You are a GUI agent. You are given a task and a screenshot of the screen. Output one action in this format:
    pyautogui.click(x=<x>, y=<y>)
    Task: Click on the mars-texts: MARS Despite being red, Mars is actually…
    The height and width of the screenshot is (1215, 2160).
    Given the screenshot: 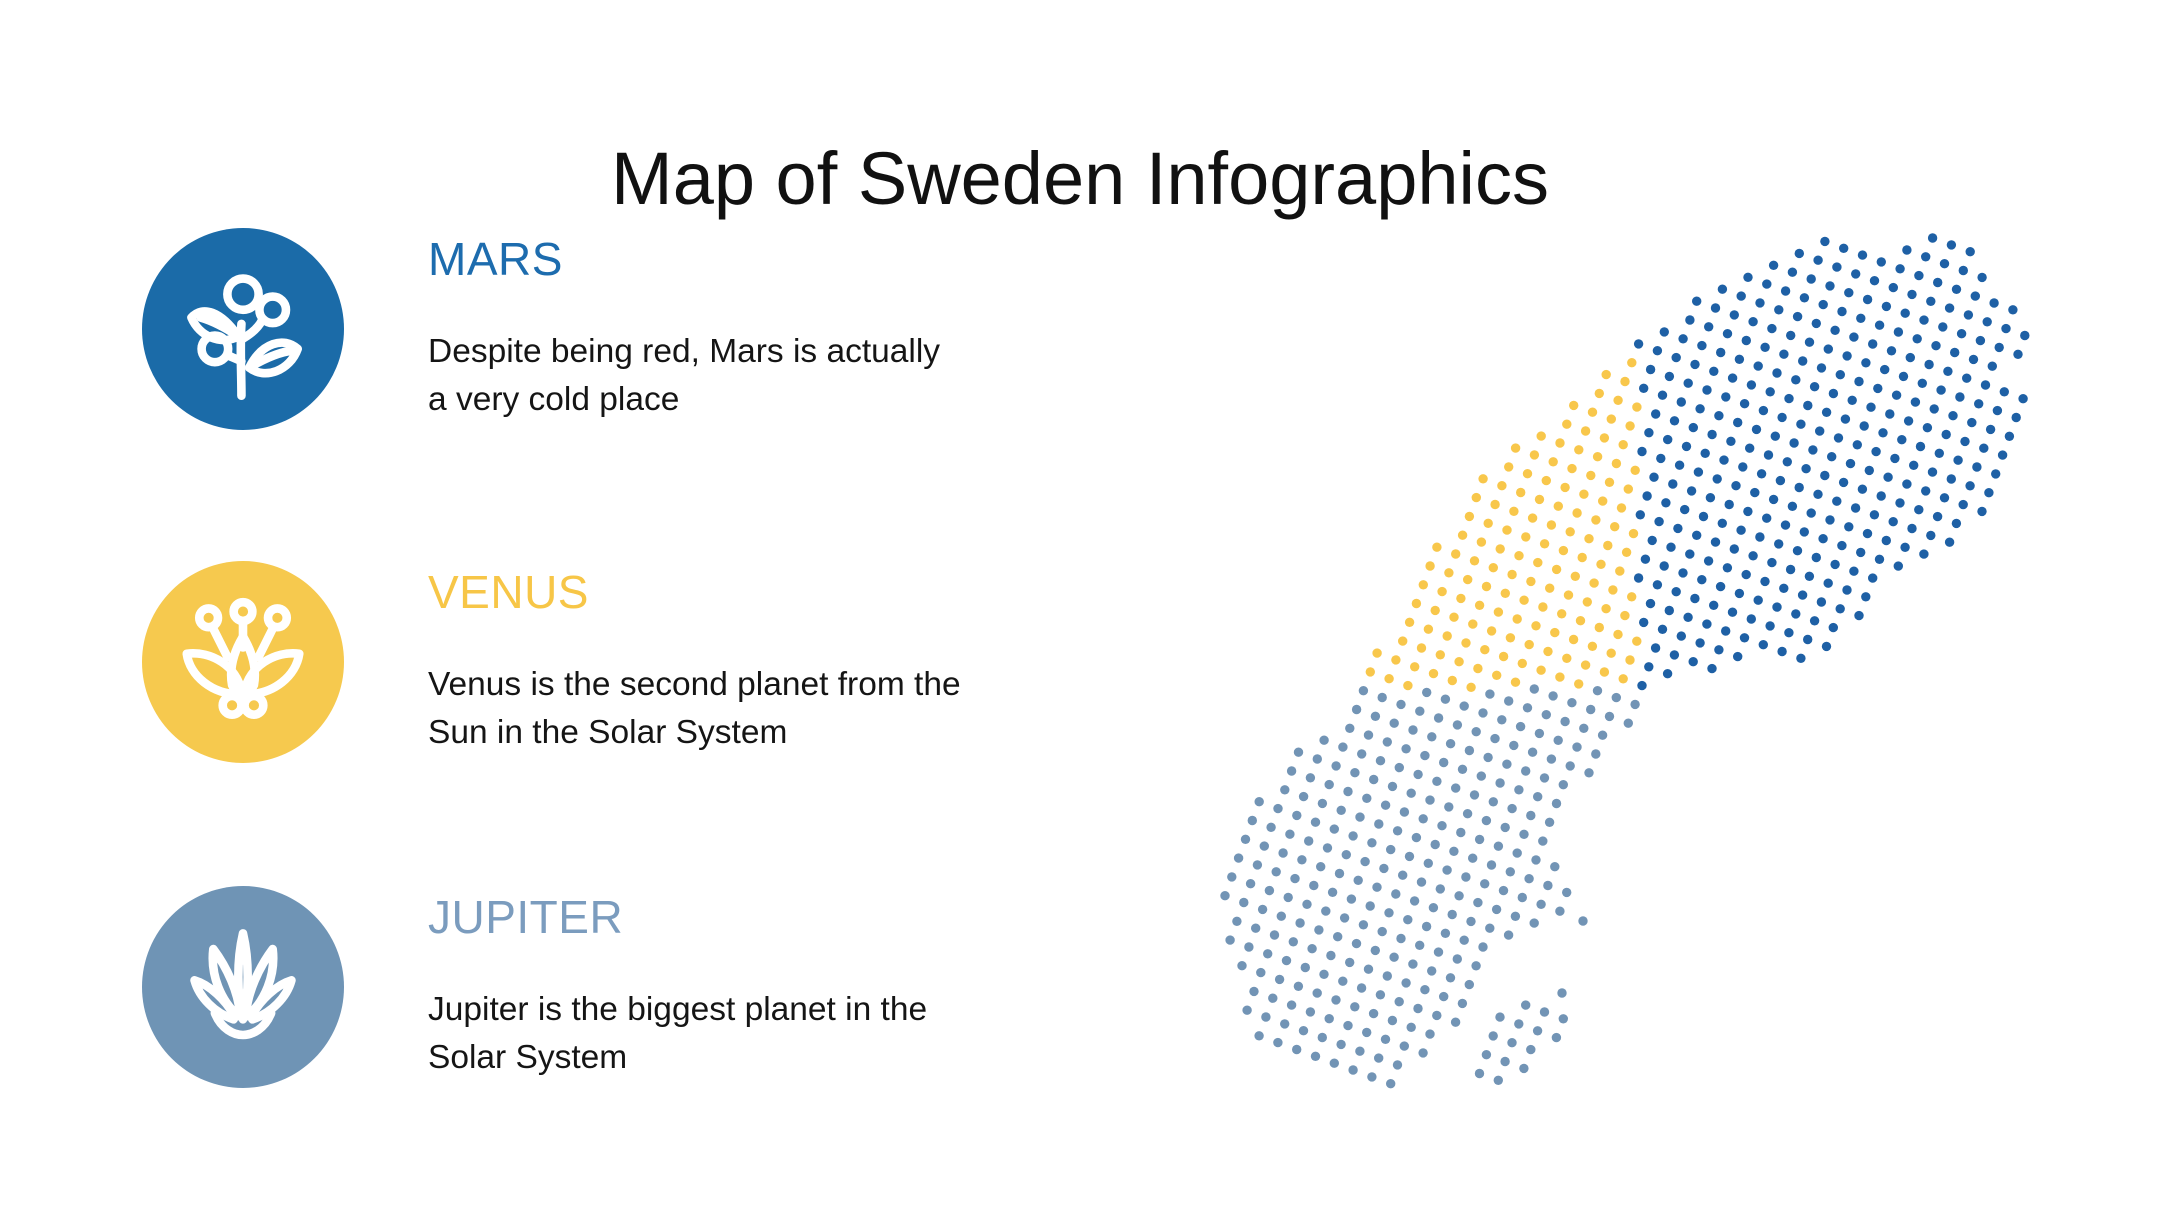 What is the action you would take?
    pyautogui.click(x=684, y=328)
    